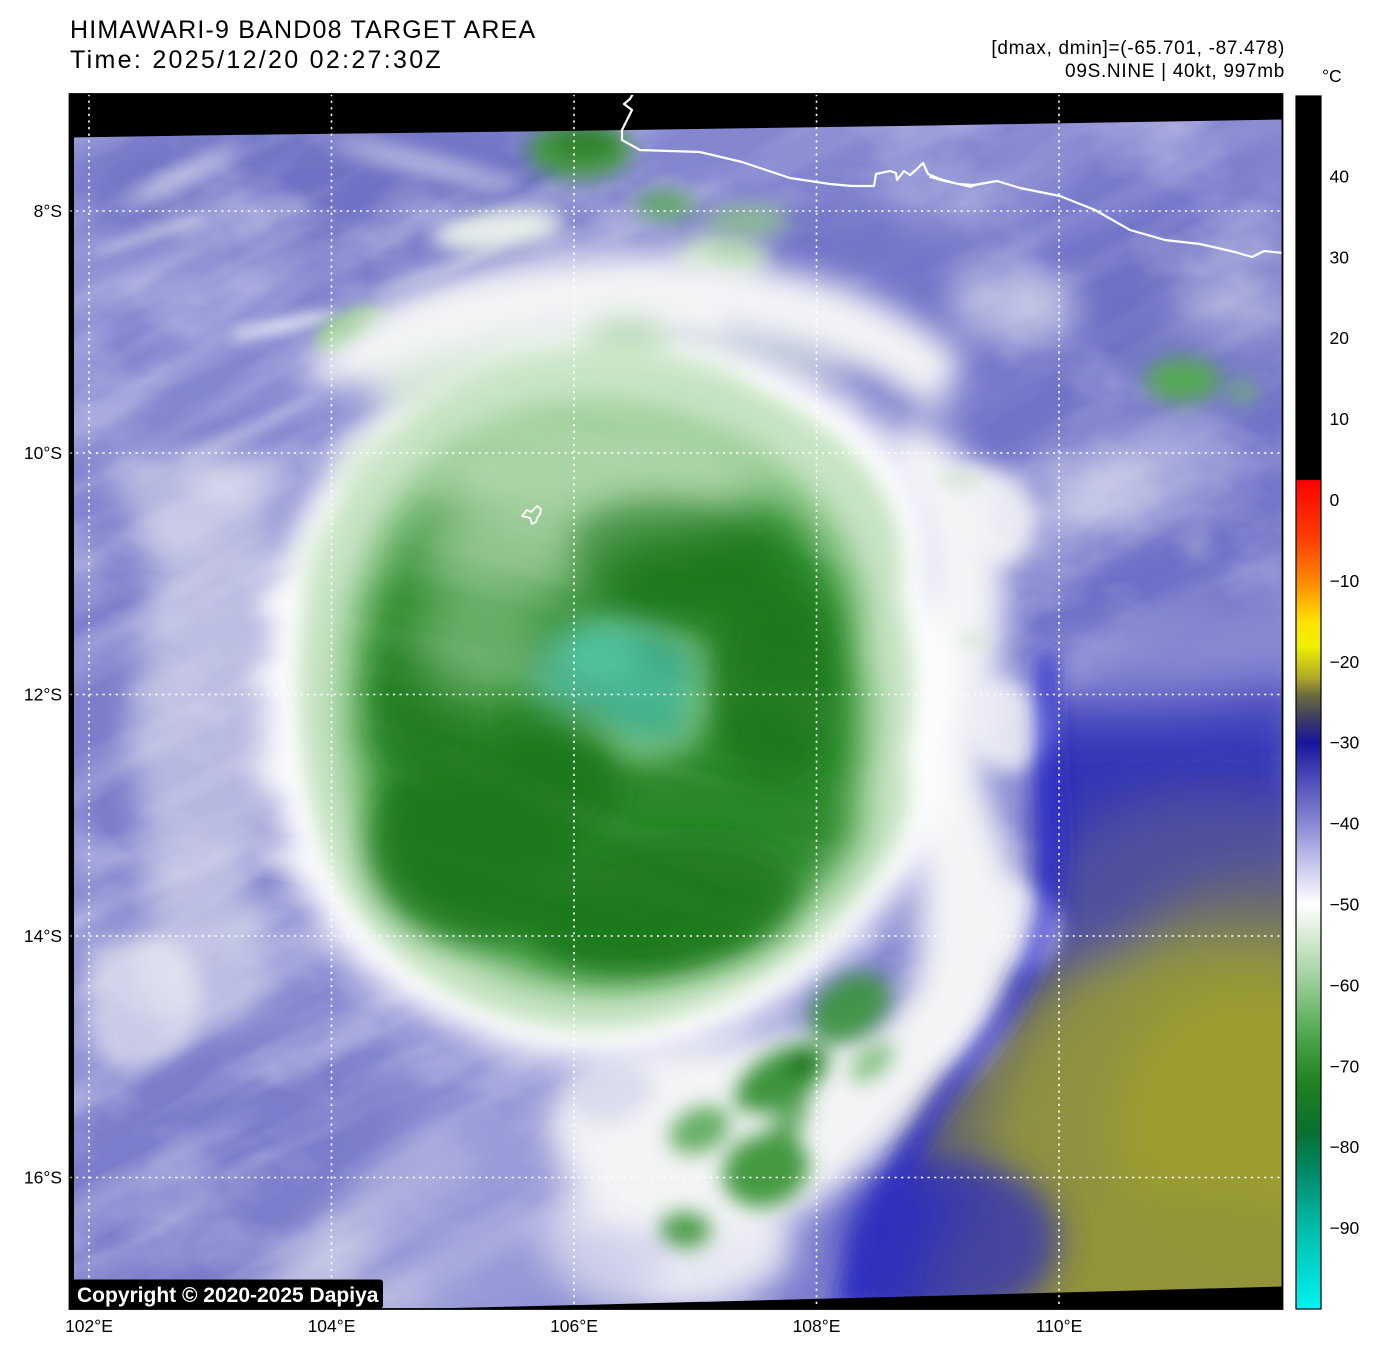 The image size is (1388, 1359). What do you see at coordinates (817, 1326) in the screenshot?
I see `svg-text: 108°E` at bounding box center [817, 1326].